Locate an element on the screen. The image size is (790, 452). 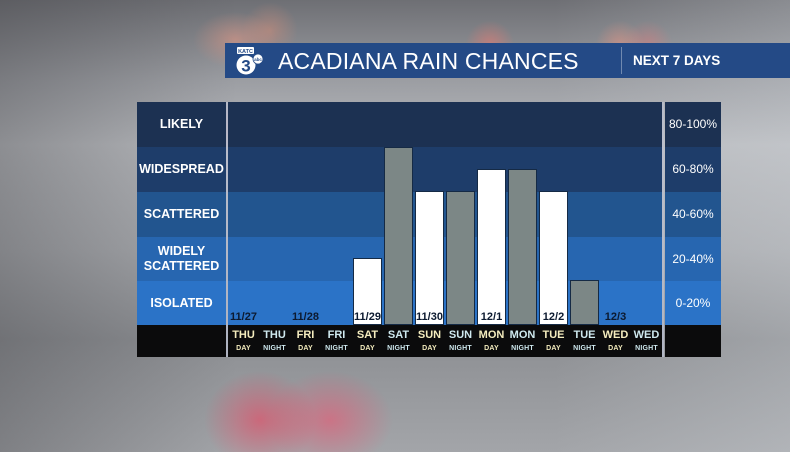
category-label-likely: LIKELY is located at coordinates (181, 124).